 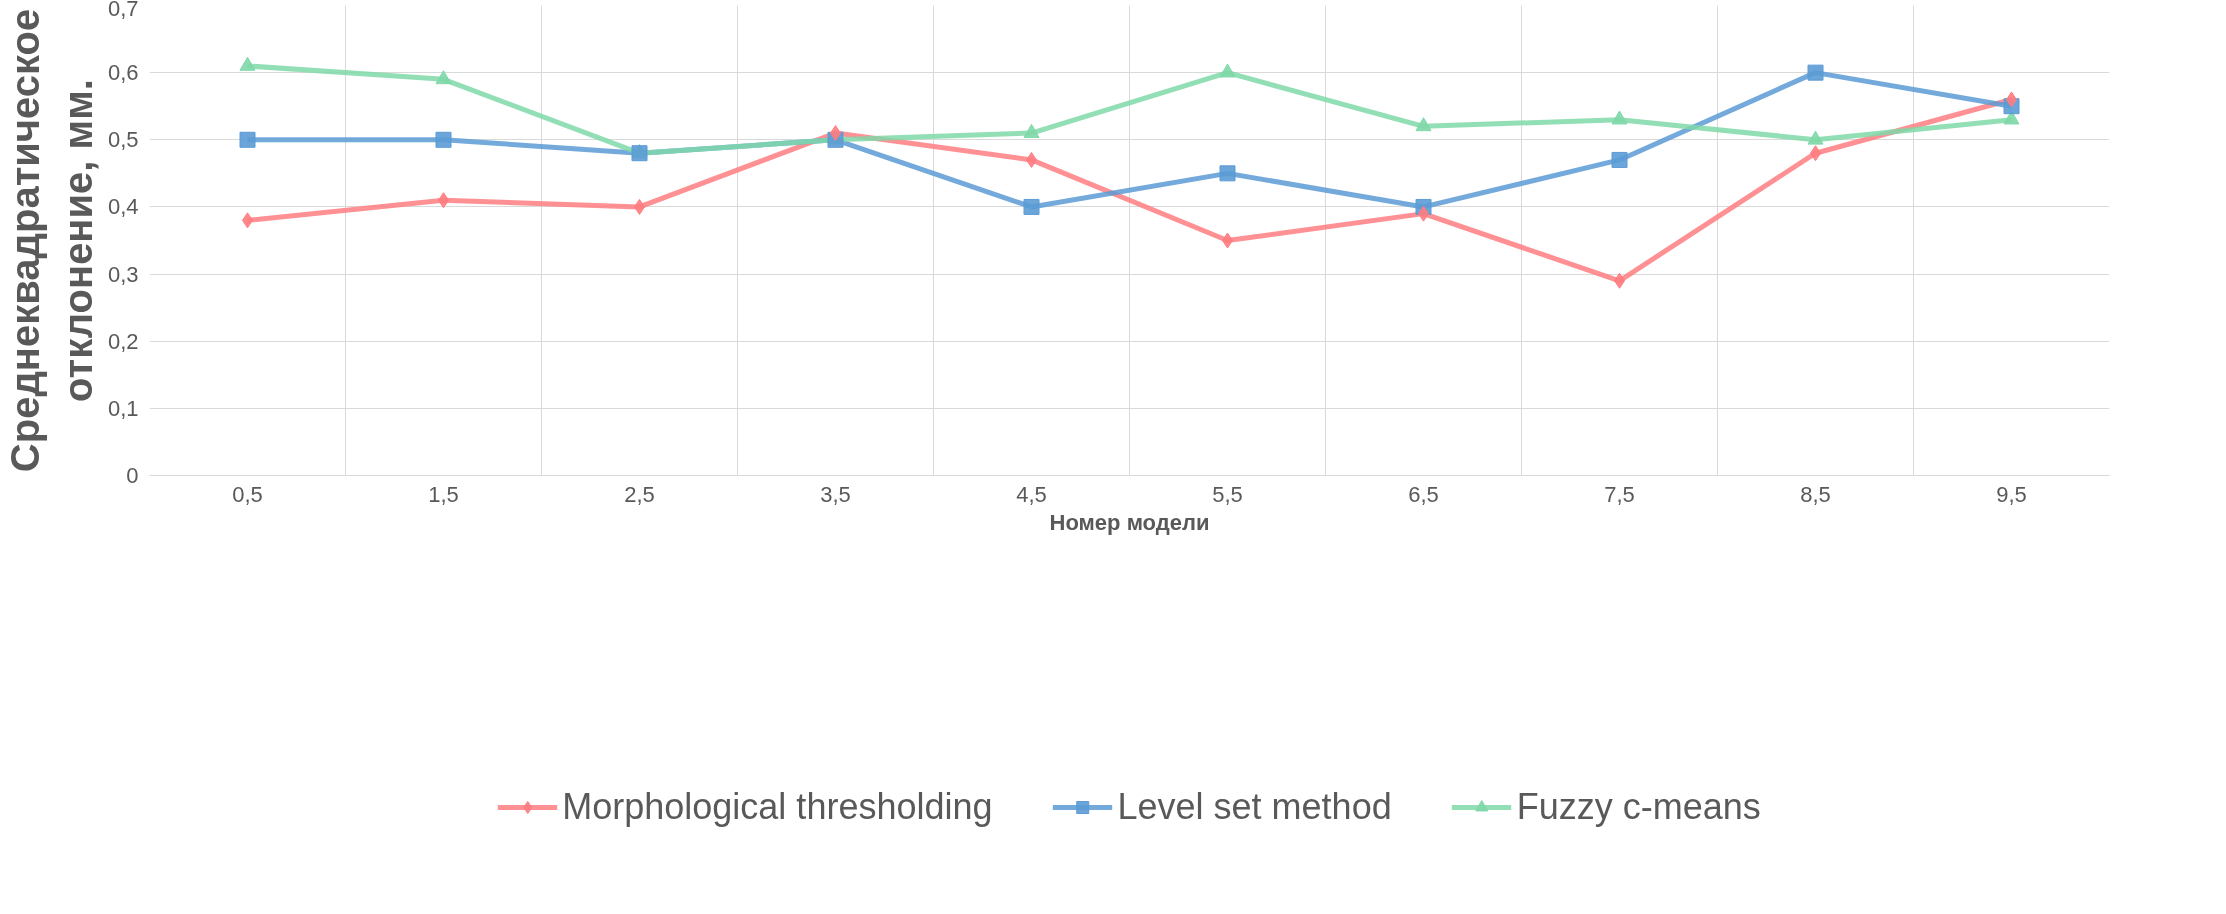 I want to click on legend-label: Level set method, so click(x=1254, y=807).